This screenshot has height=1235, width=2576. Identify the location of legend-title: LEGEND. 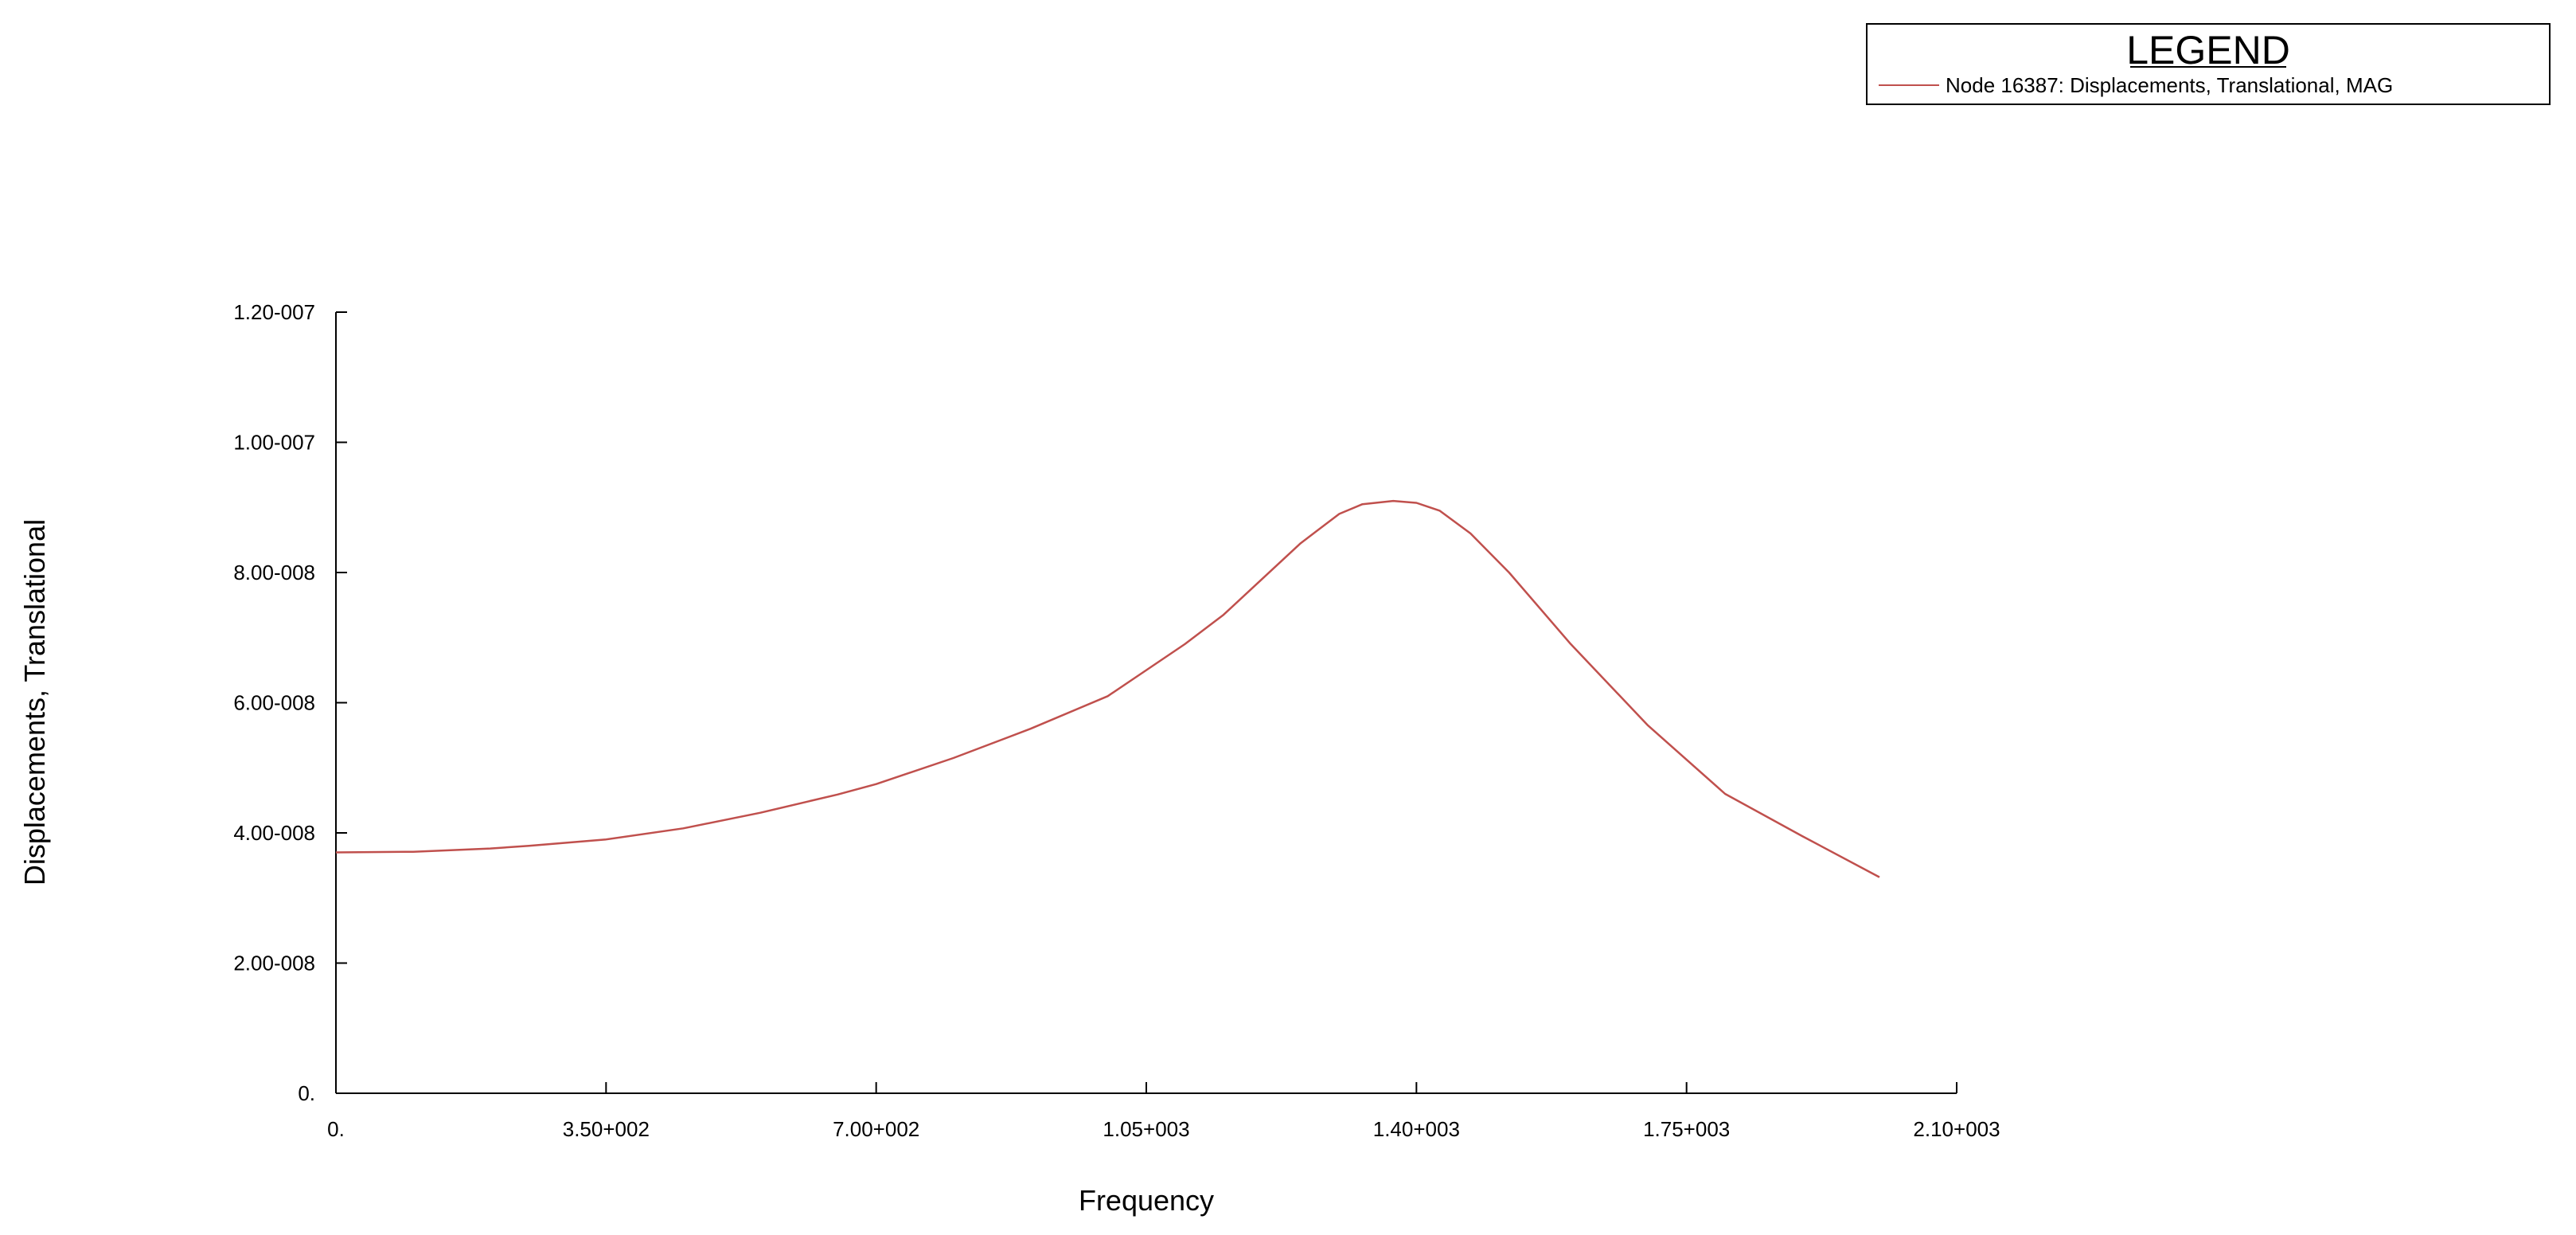
(2208, 50).